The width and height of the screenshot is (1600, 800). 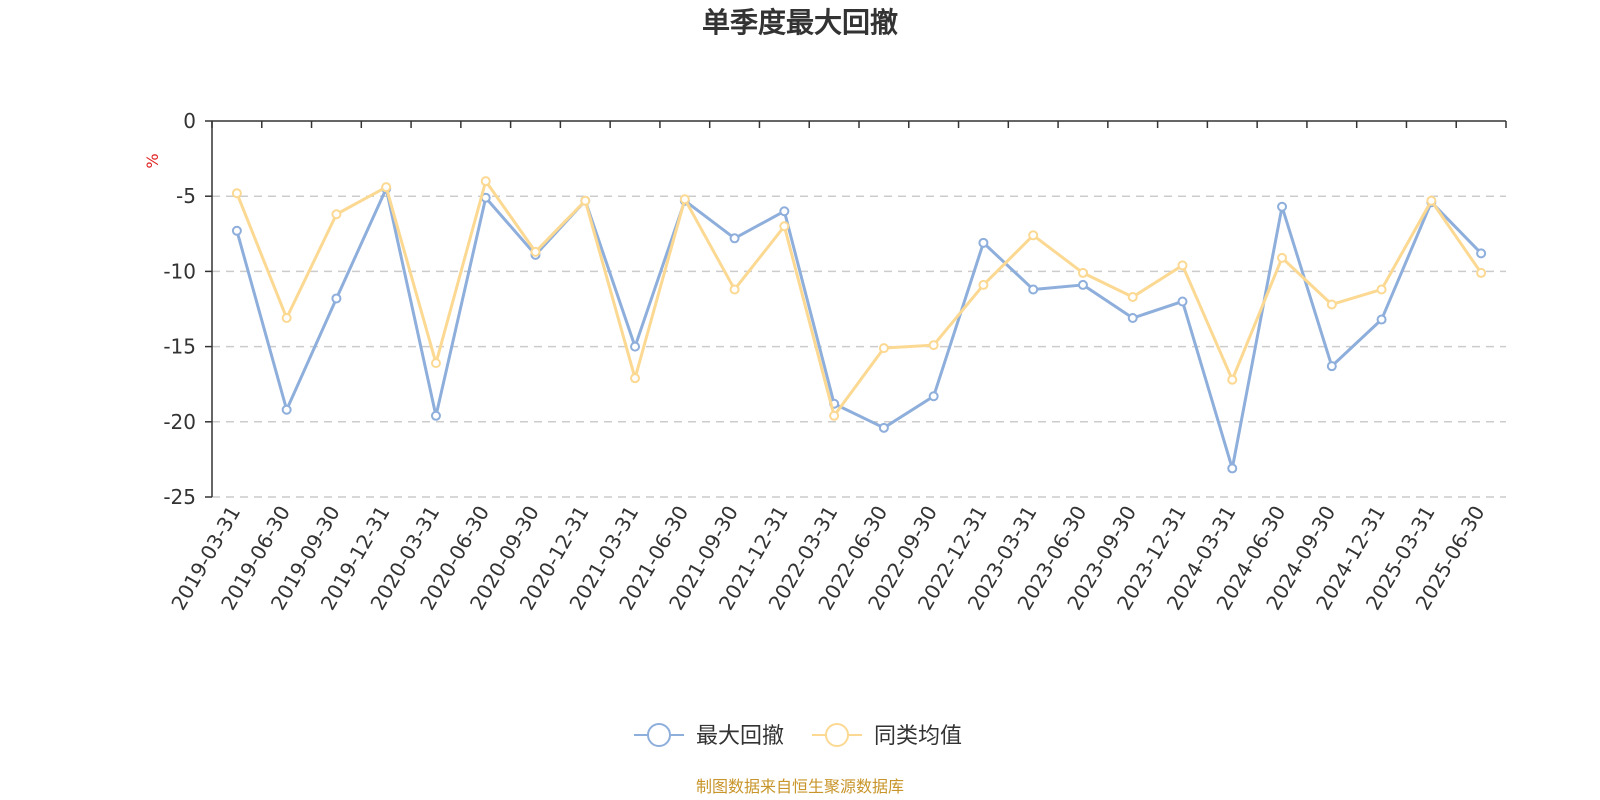 I want to click on legend-label: 同类均值, so click(x=918, y=736).